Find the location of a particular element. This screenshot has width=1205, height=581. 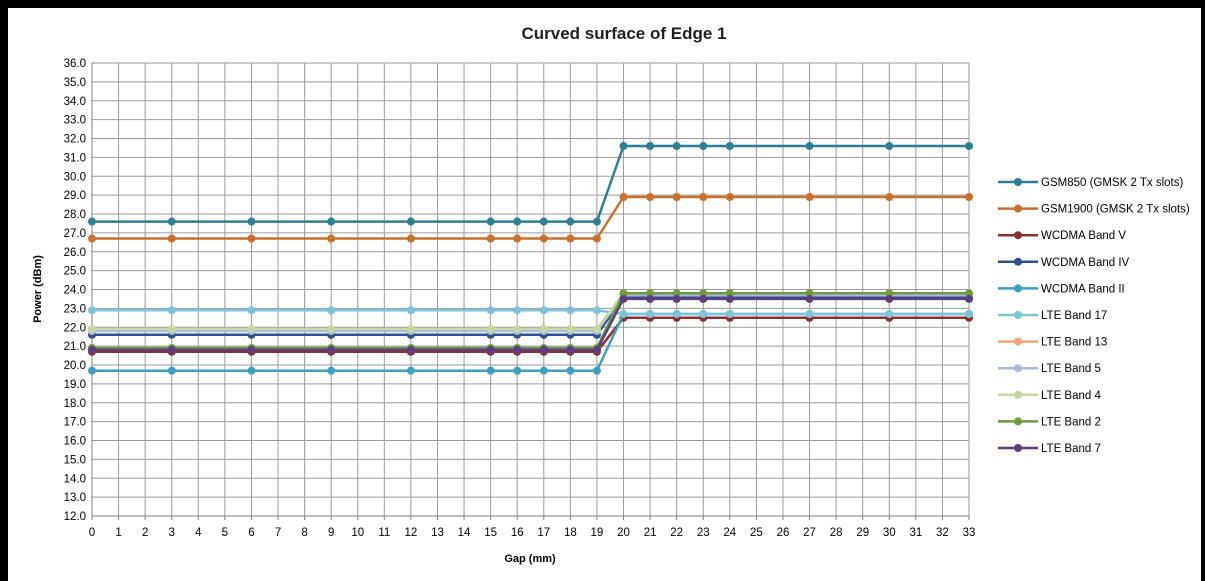

y-tick-label: 14.0 is located at coordinates (75, 479).